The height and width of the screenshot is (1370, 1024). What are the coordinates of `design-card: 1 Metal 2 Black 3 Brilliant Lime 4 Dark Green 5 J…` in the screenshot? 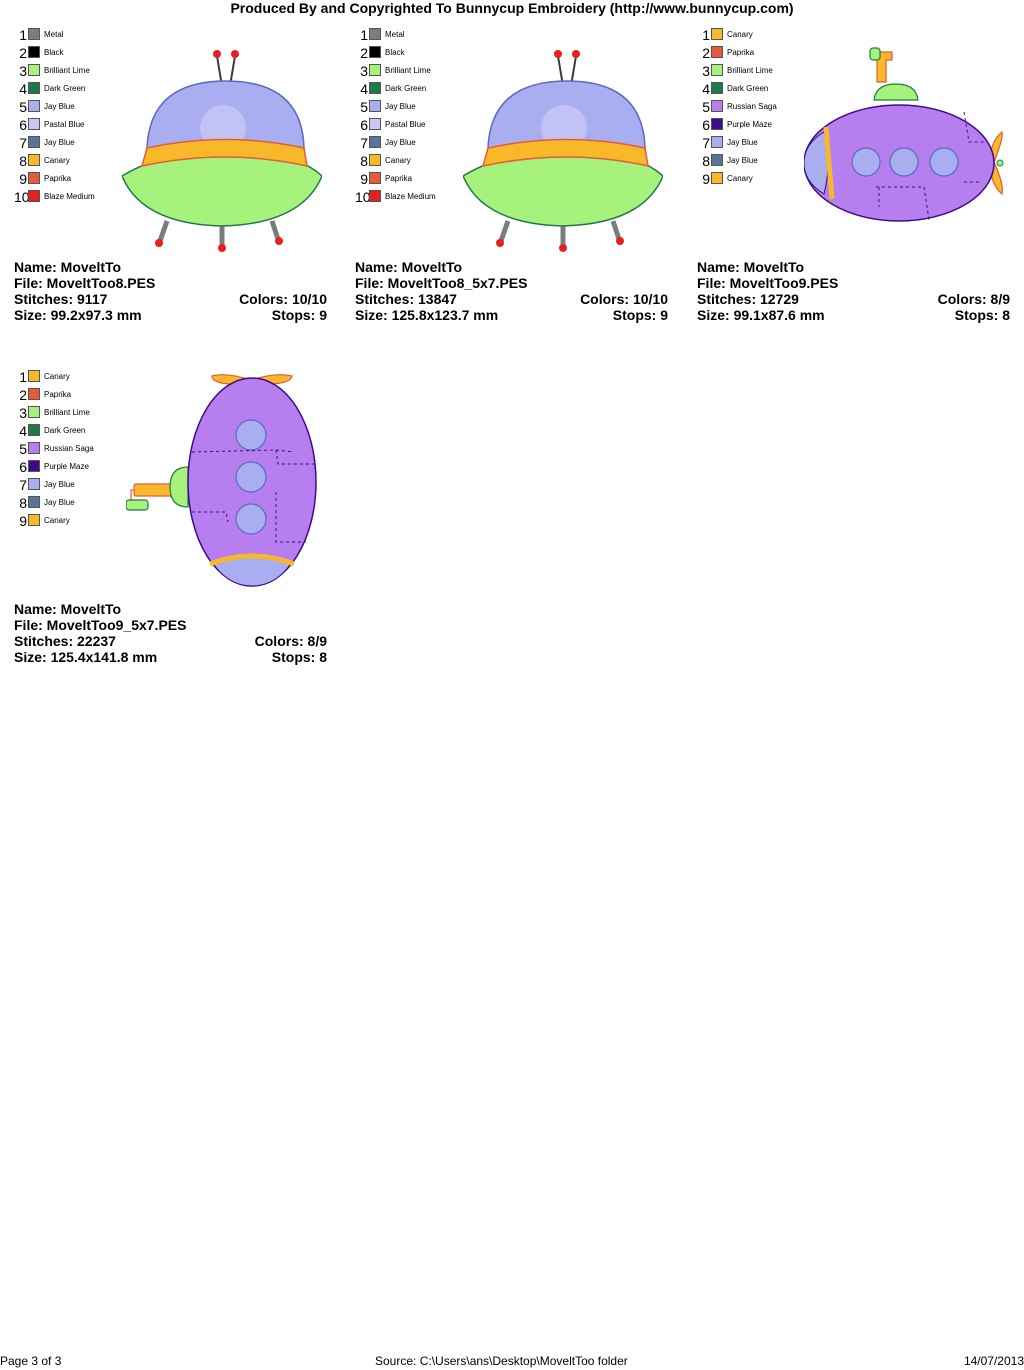 It's located at (515, 191).